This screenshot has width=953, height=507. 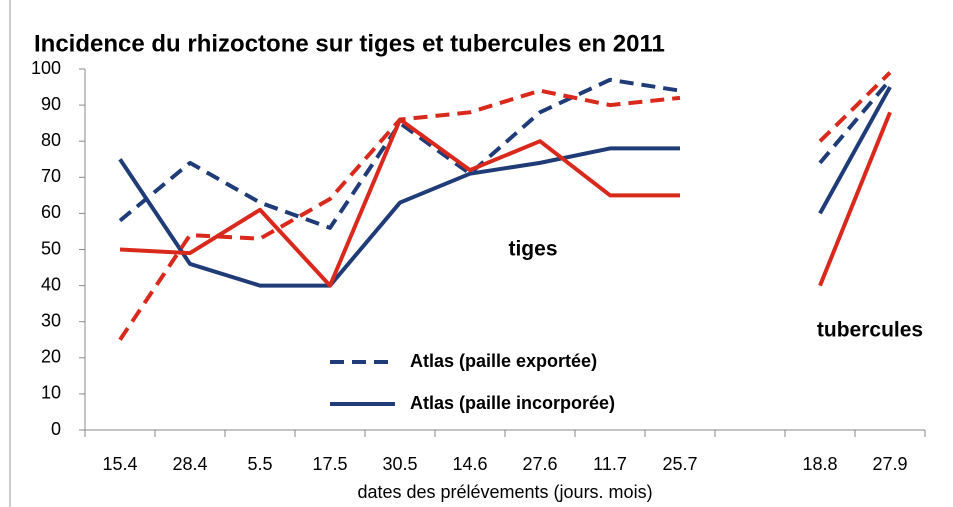 What do you see at coordinates (469, 464) in the screenshot?
I see `x-tick-label: 14.6` at bounding box center [469, 464].